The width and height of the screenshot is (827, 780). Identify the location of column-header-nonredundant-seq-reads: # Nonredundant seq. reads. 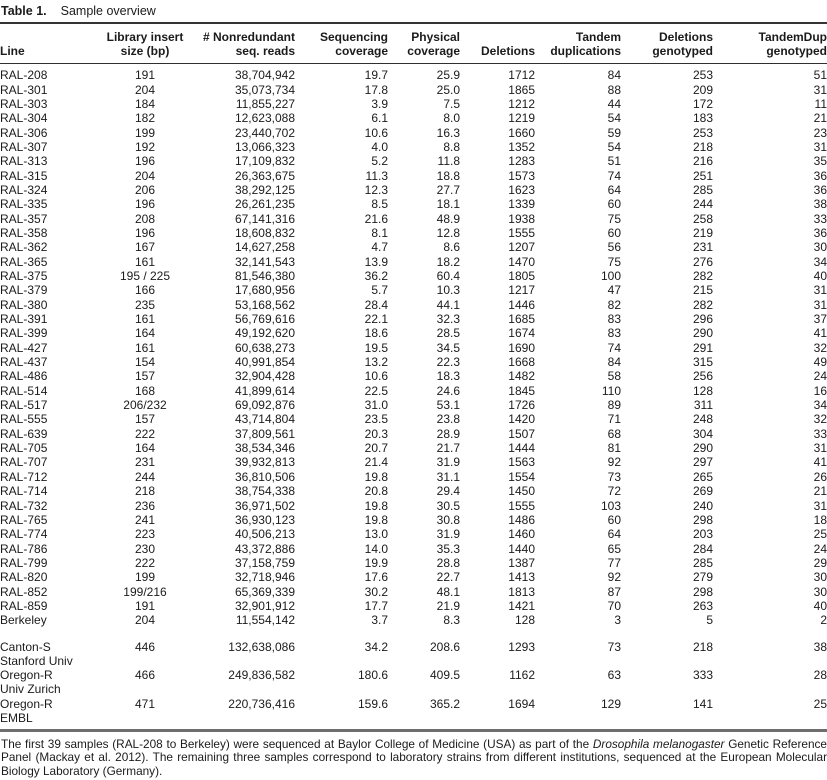
(245, 45).